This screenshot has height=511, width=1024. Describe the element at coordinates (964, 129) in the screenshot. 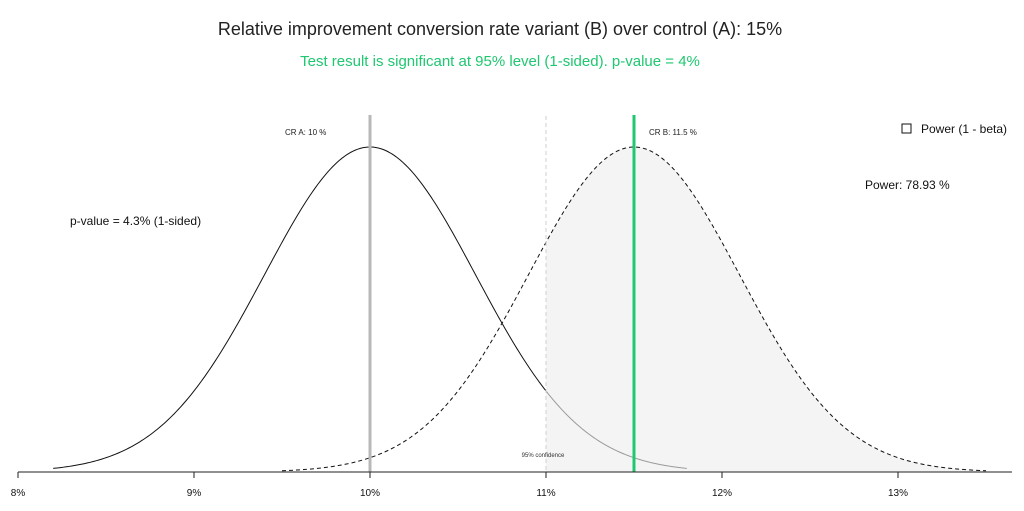

I see `legend-label: Power (1 - beta)` at that location.